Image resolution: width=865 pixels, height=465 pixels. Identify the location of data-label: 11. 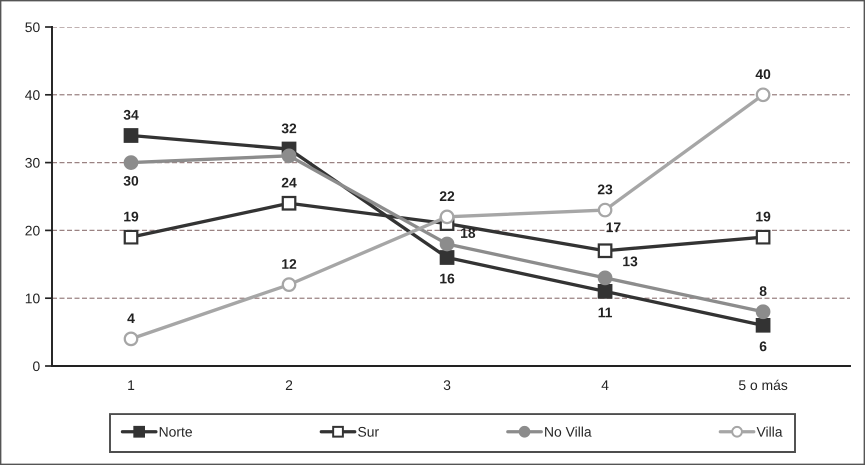
(605, 313).